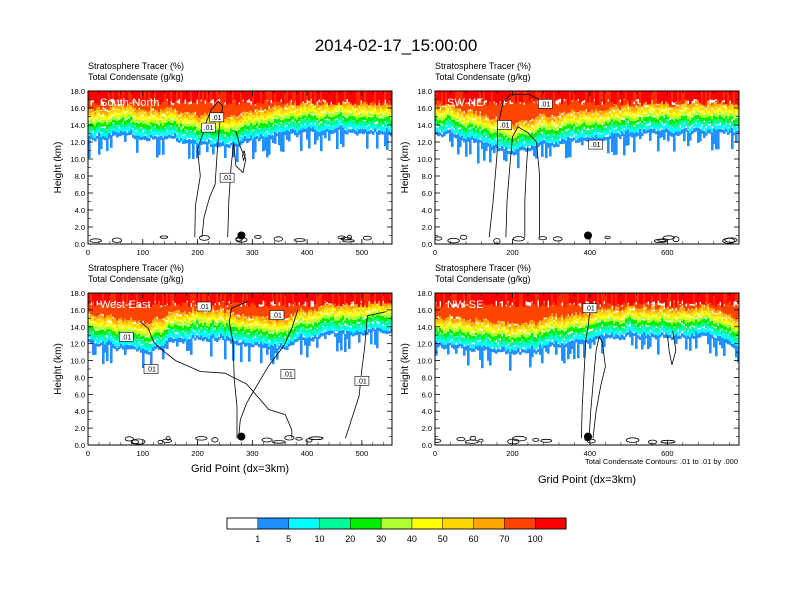 The width and height of the screenshot is (792, 612). What do you see at coordinates (427, 210) in the screenshot?
I see `y-tick-label: 4.0` at bounding box center [427, 210].